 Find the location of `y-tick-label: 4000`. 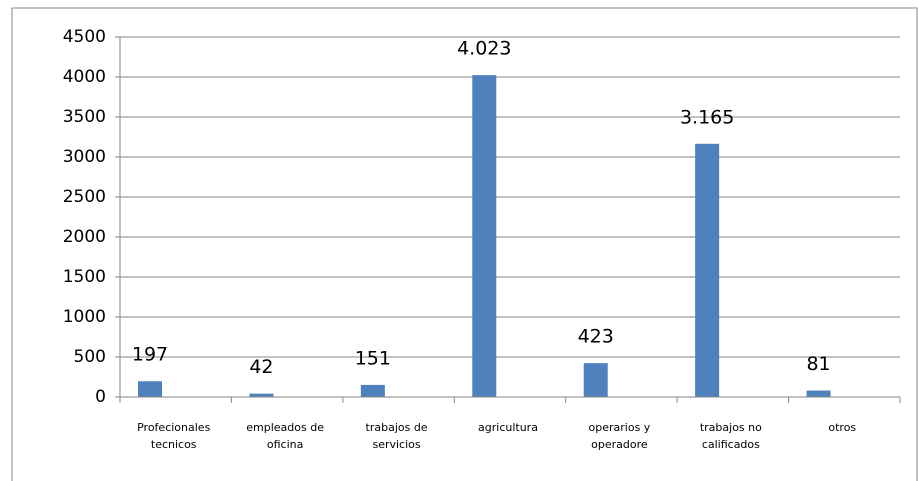

y-tick-label: 4000 is located at coordinates (84, 77).